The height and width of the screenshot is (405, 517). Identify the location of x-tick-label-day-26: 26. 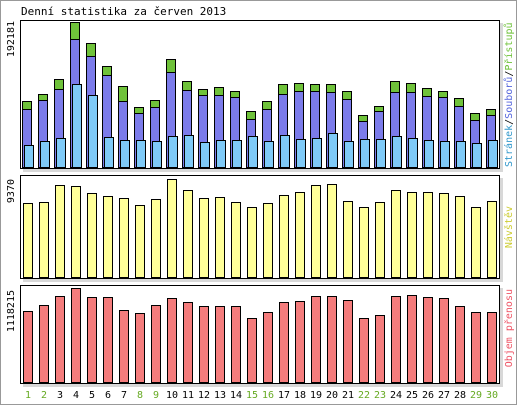
(428, 395).